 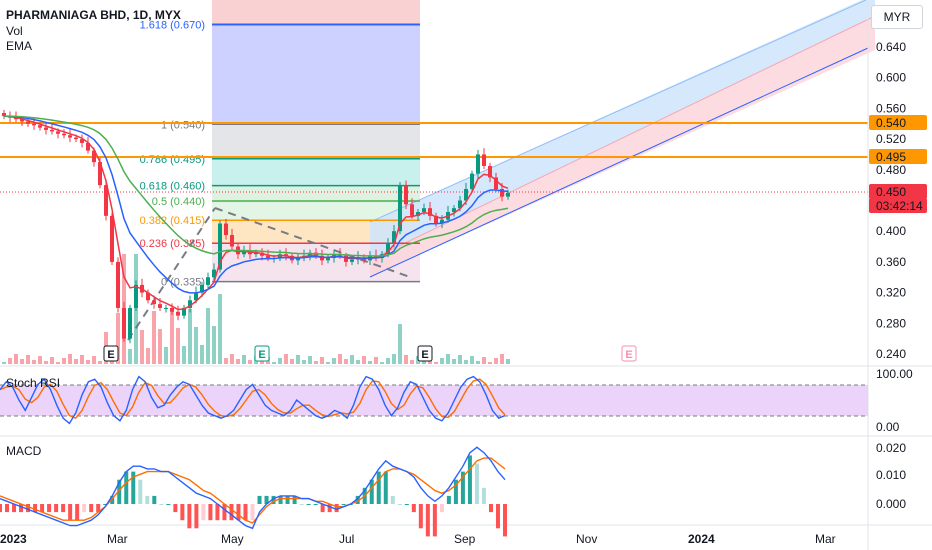 What do you see at coordinates (262, 353) in the screenshot?
I see `earnings-event-2: E` at bounding box center [262, 353].